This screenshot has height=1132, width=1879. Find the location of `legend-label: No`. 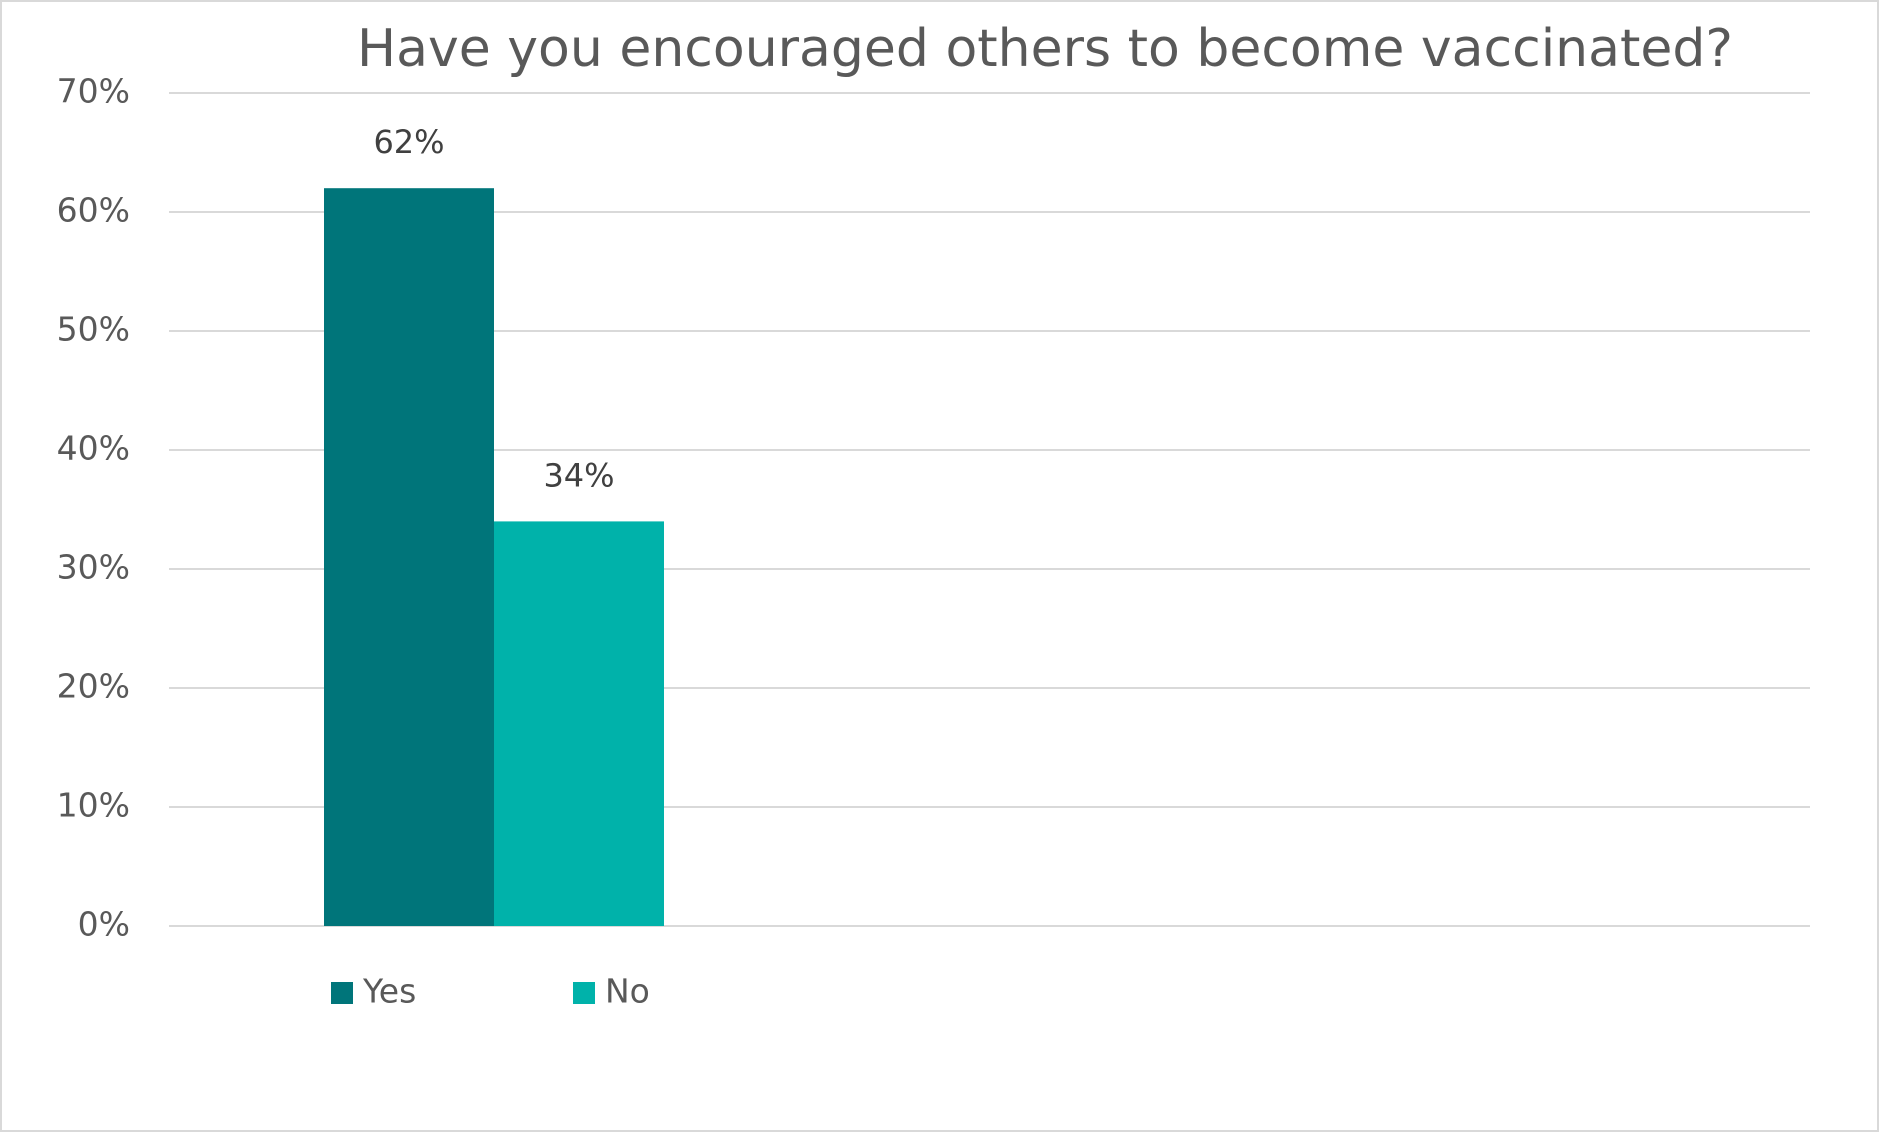

legend-label: No is located at coordinates (627, 991).